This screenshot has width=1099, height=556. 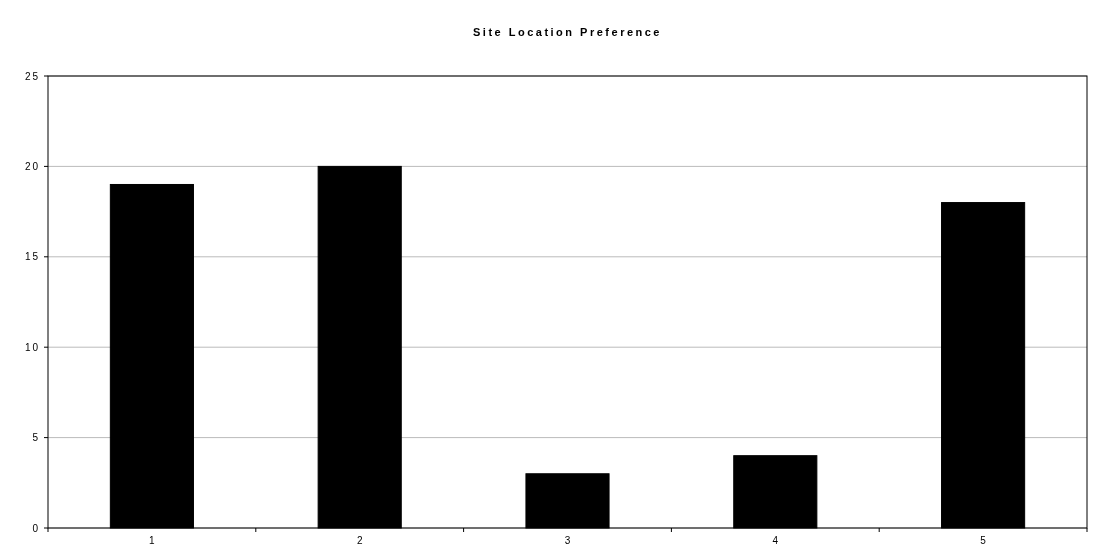 I want to click on y-tick-label: 5, so click(x=36, y=438).